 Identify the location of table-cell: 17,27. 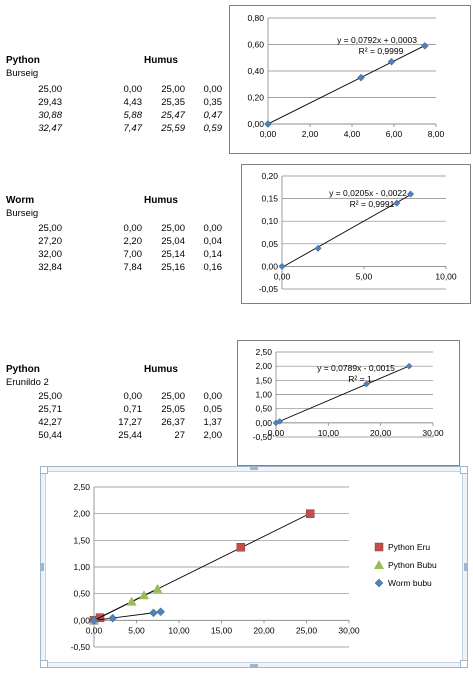
(130, 422).